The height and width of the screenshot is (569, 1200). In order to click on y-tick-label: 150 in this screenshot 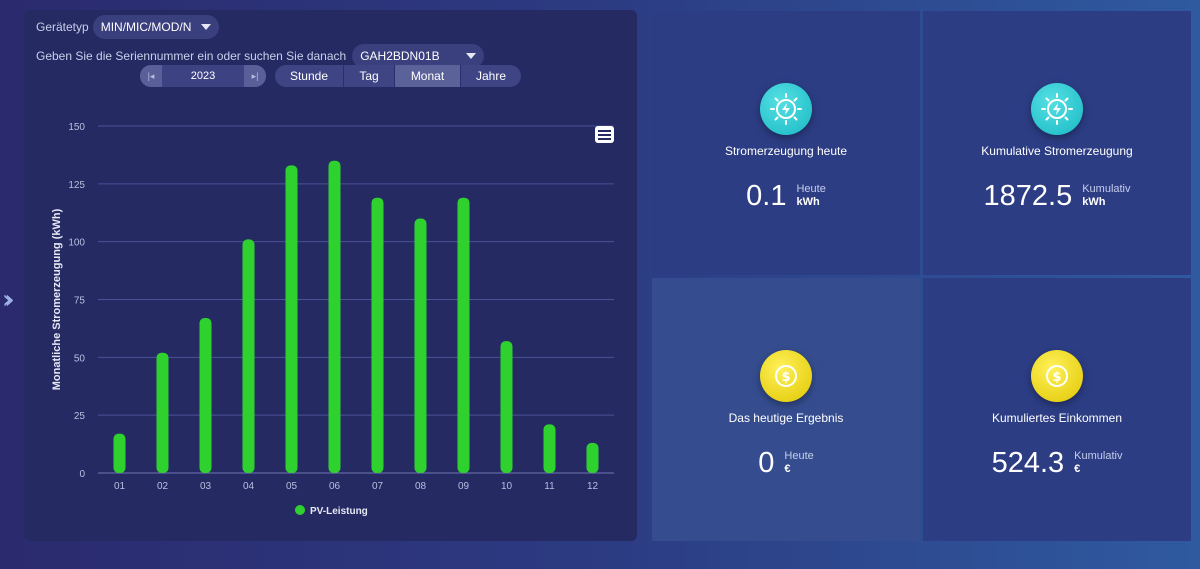, I will do `click(76, 127)`.